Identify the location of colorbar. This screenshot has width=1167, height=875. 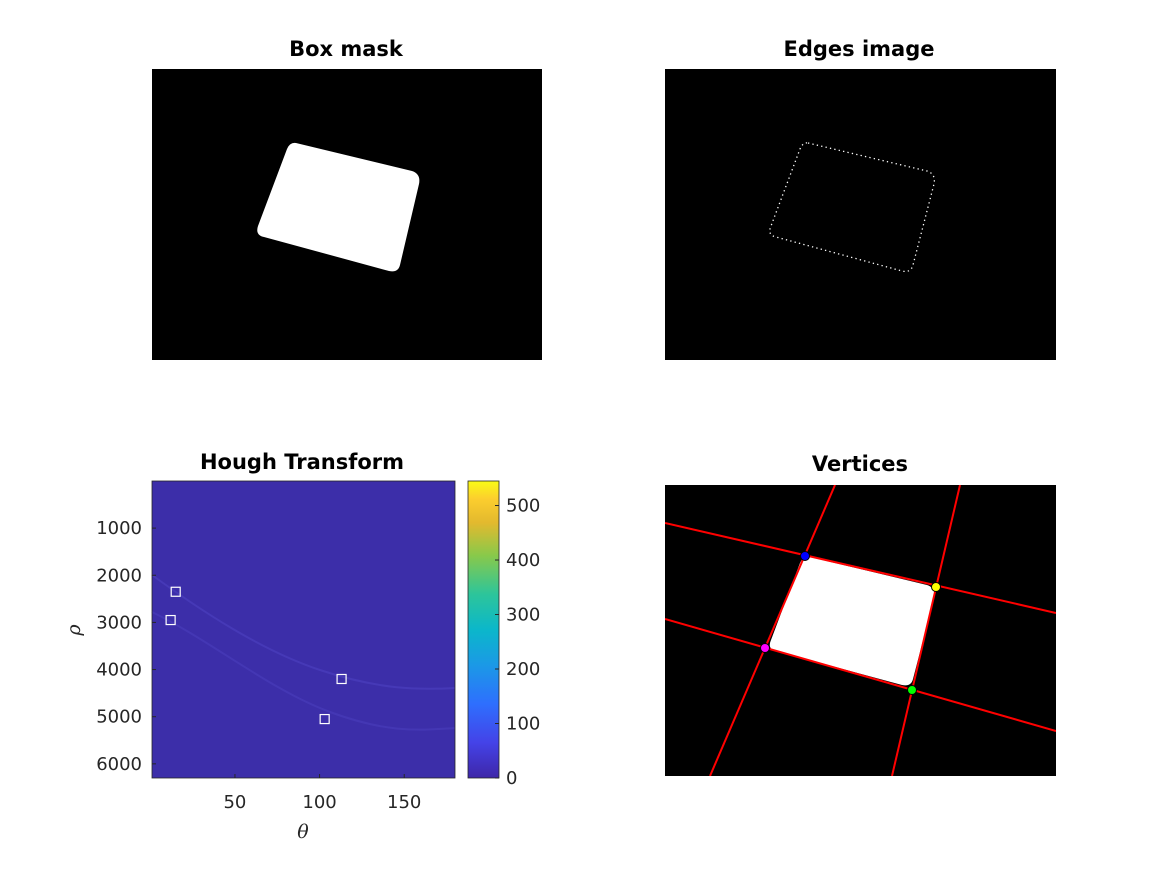
(483, 629).